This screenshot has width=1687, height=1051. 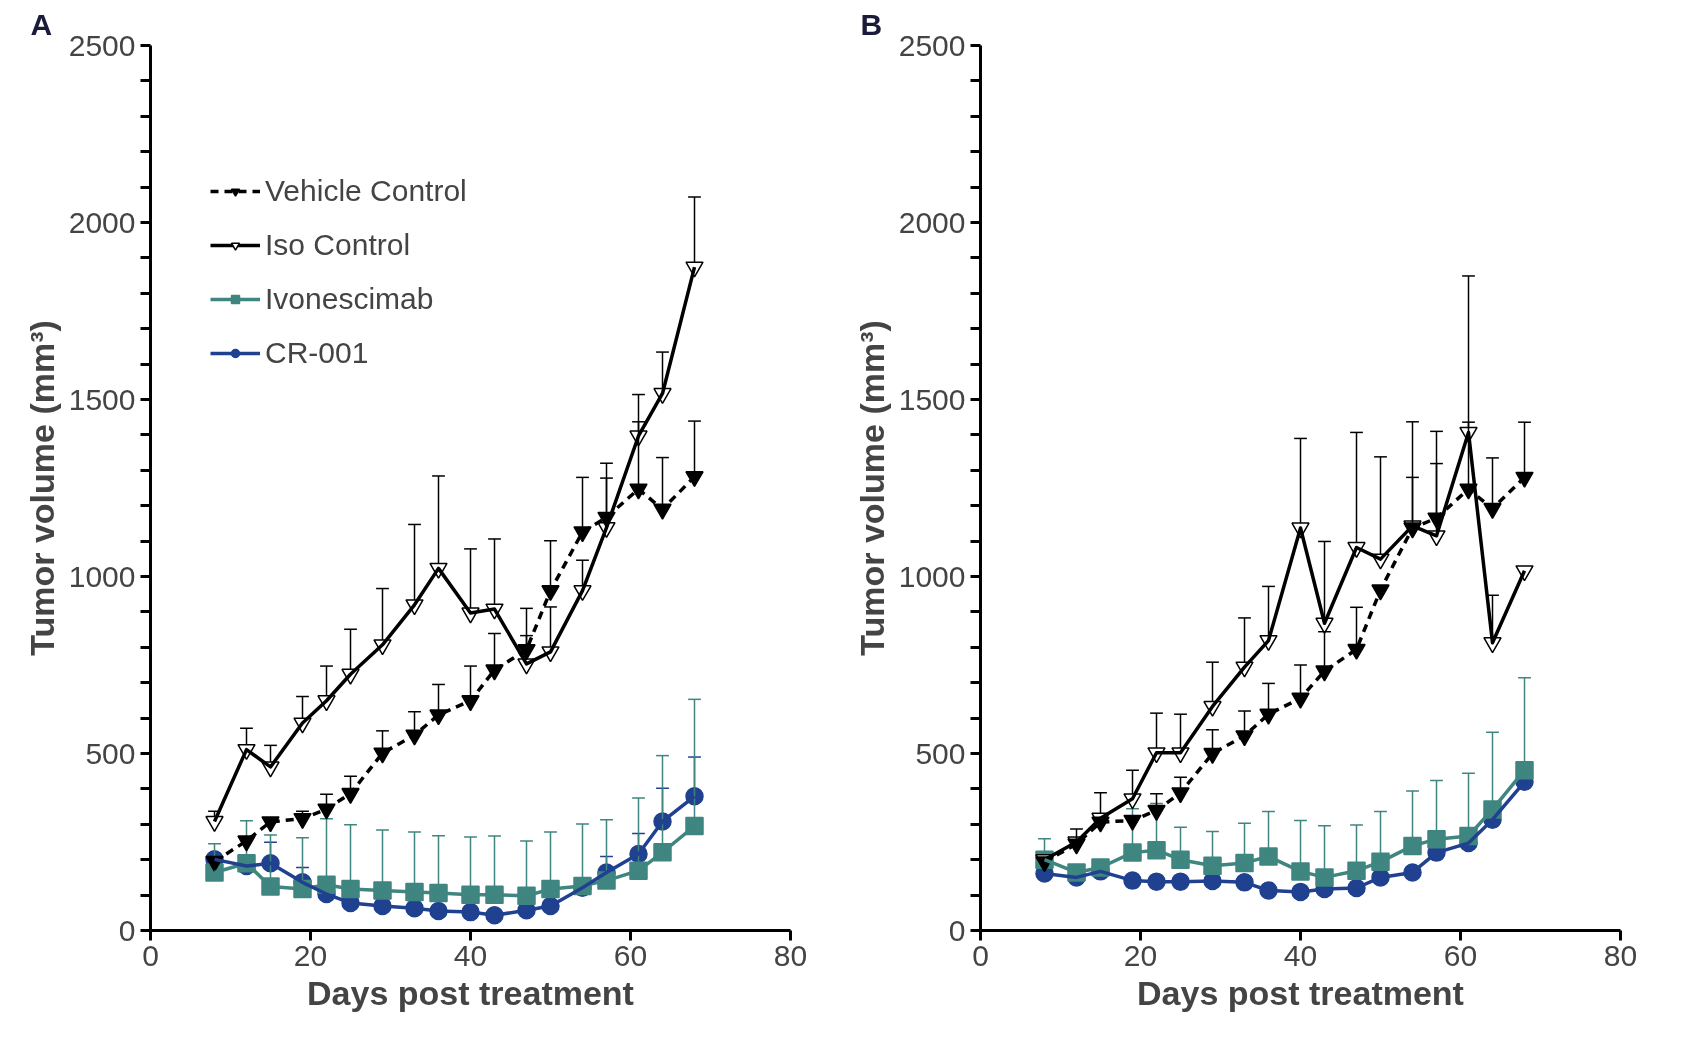 I want to click on legend-label: Iso Control, so click(x=338, y=245).